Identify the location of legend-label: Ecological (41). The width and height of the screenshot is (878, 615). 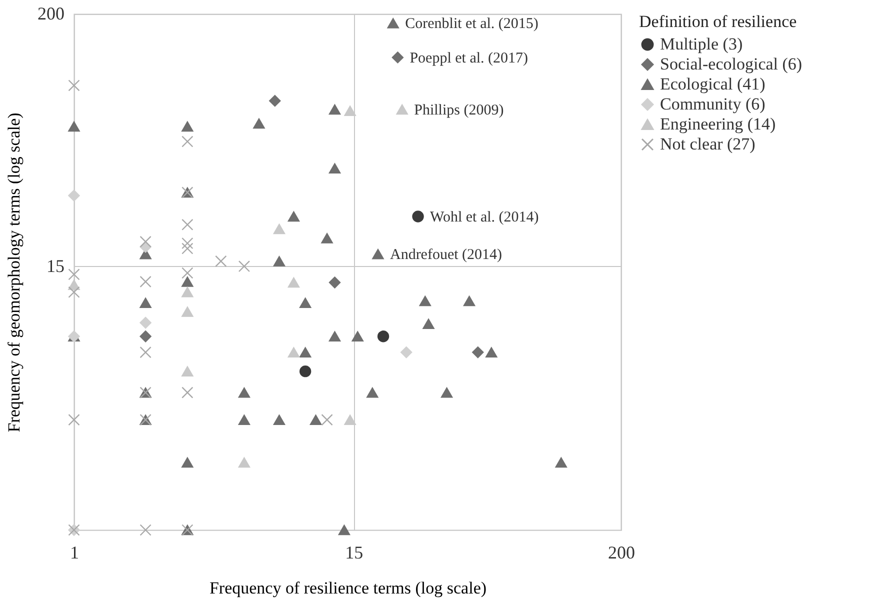
(713, 84).